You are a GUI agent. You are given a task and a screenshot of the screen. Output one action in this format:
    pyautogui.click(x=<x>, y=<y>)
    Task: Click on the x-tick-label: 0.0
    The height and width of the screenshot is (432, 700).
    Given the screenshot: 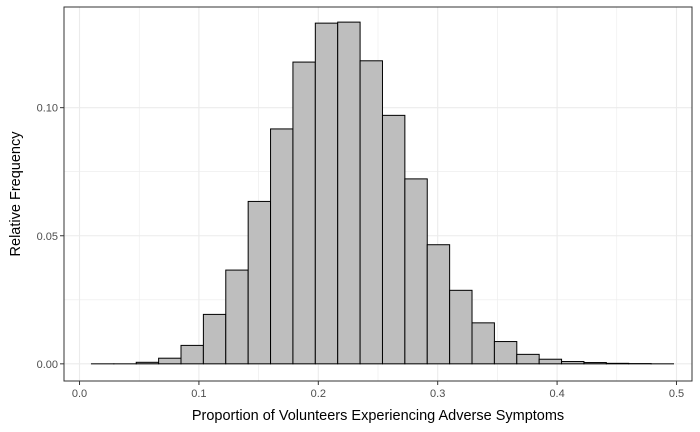 What is the action you would take?
    pyautogui.click(x=79, y=394)
    